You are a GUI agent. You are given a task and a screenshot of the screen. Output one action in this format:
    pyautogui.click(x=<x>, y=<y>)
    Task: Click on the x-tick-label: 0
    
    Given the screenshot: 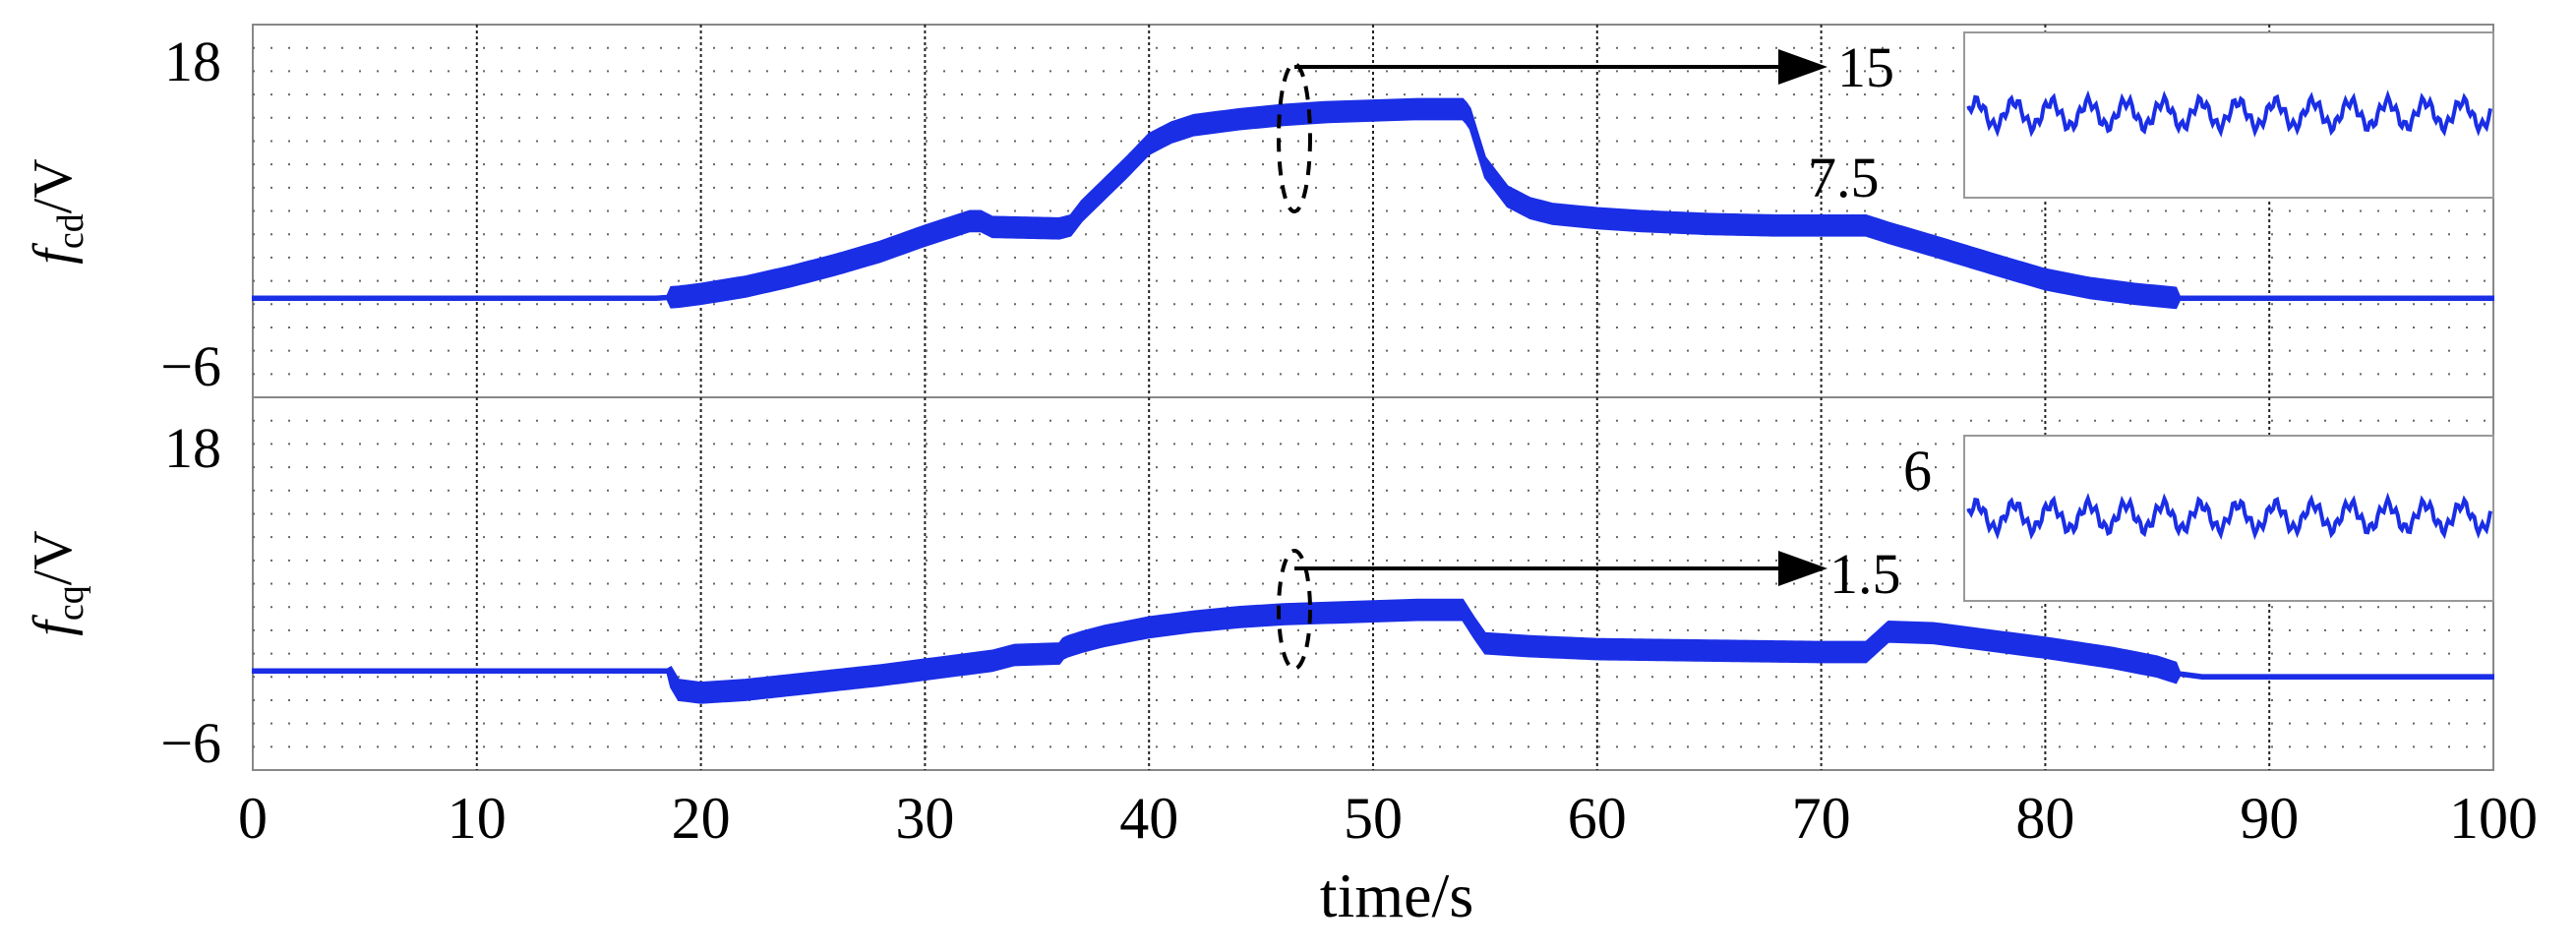 What is the action you would take?
    pyautogui.click(x=253, y=818)
    